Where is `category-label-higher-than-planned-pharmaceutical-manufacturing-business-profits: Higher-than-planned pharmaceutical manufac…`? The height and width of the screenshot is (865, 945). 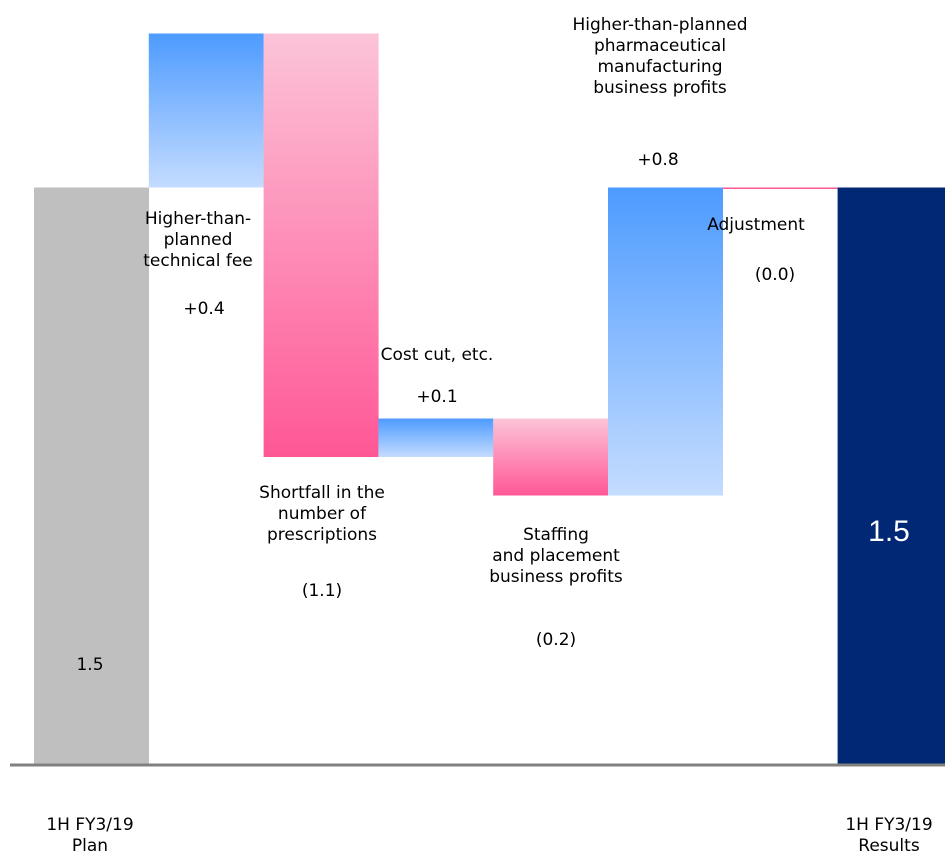
category-label-higher-than-planned-pharmaceutical-manufacturing-business-profits: Higher-than-planned pharmaceutical manufac… is located at coordinates (659, 56).